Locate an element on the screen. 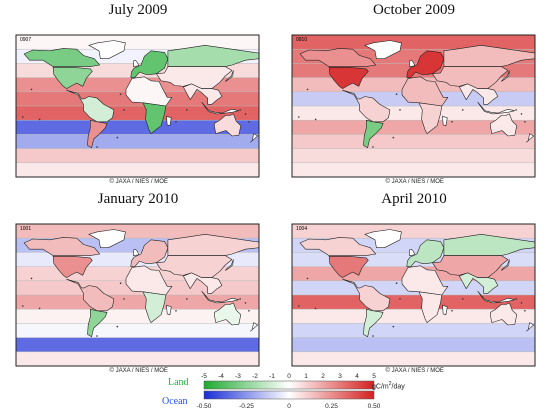  ocean-tick-label: -0.50 is located at coordinates (204, 406).